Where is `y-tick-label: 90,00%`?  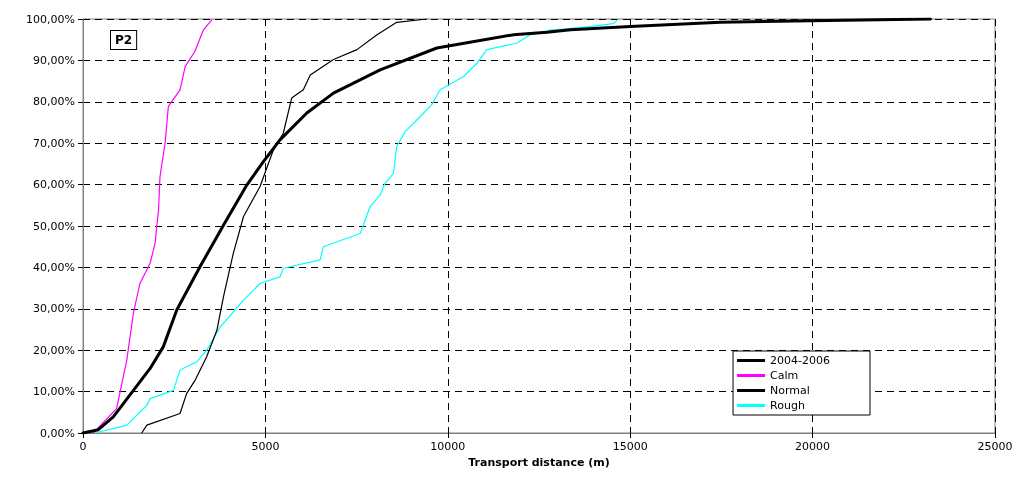
y-tick-label: 90,00% is located at coordinates (54, 60).